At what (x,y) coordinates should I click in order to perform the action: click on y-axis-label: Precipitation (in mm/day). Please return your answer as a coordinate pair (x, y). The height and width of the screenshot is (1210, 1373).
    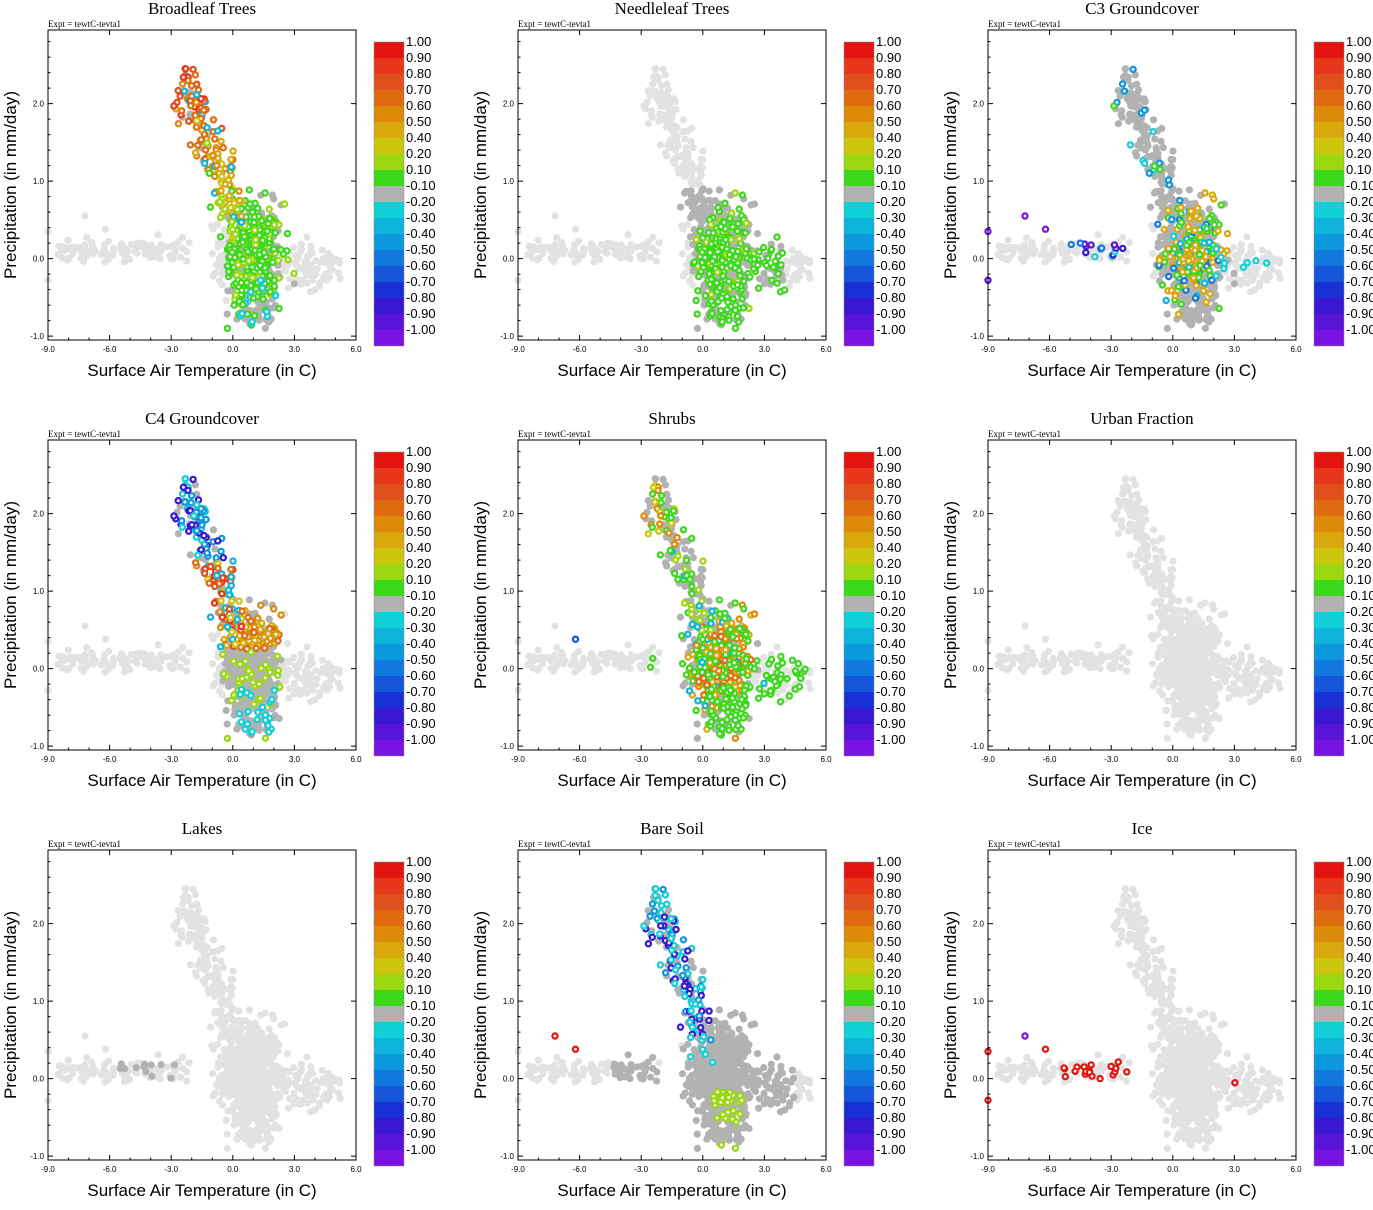
    Looking at the image, I should click on (10, 185).